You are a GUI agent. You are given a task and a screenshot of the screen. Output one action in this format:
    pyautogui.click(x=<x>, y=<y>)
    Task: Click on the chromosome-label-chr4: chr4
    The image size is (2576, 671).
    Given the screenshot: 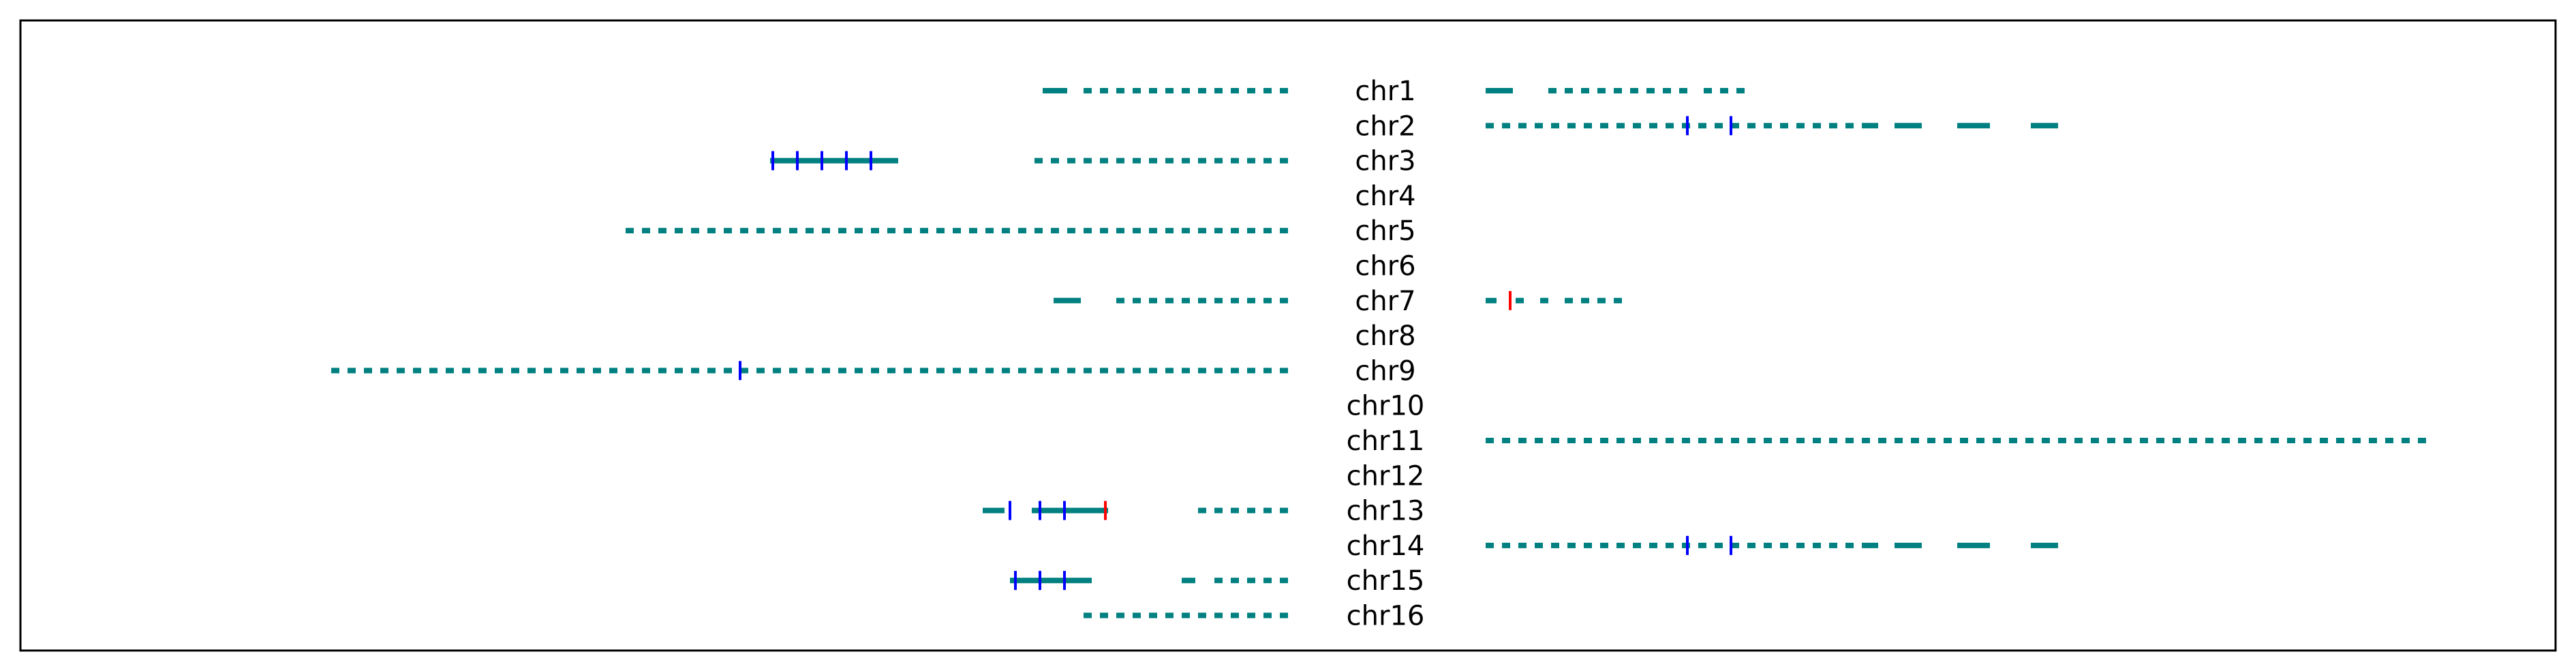 What is the action you would take?
    pyautogui.click(x=1385, y=196)
    